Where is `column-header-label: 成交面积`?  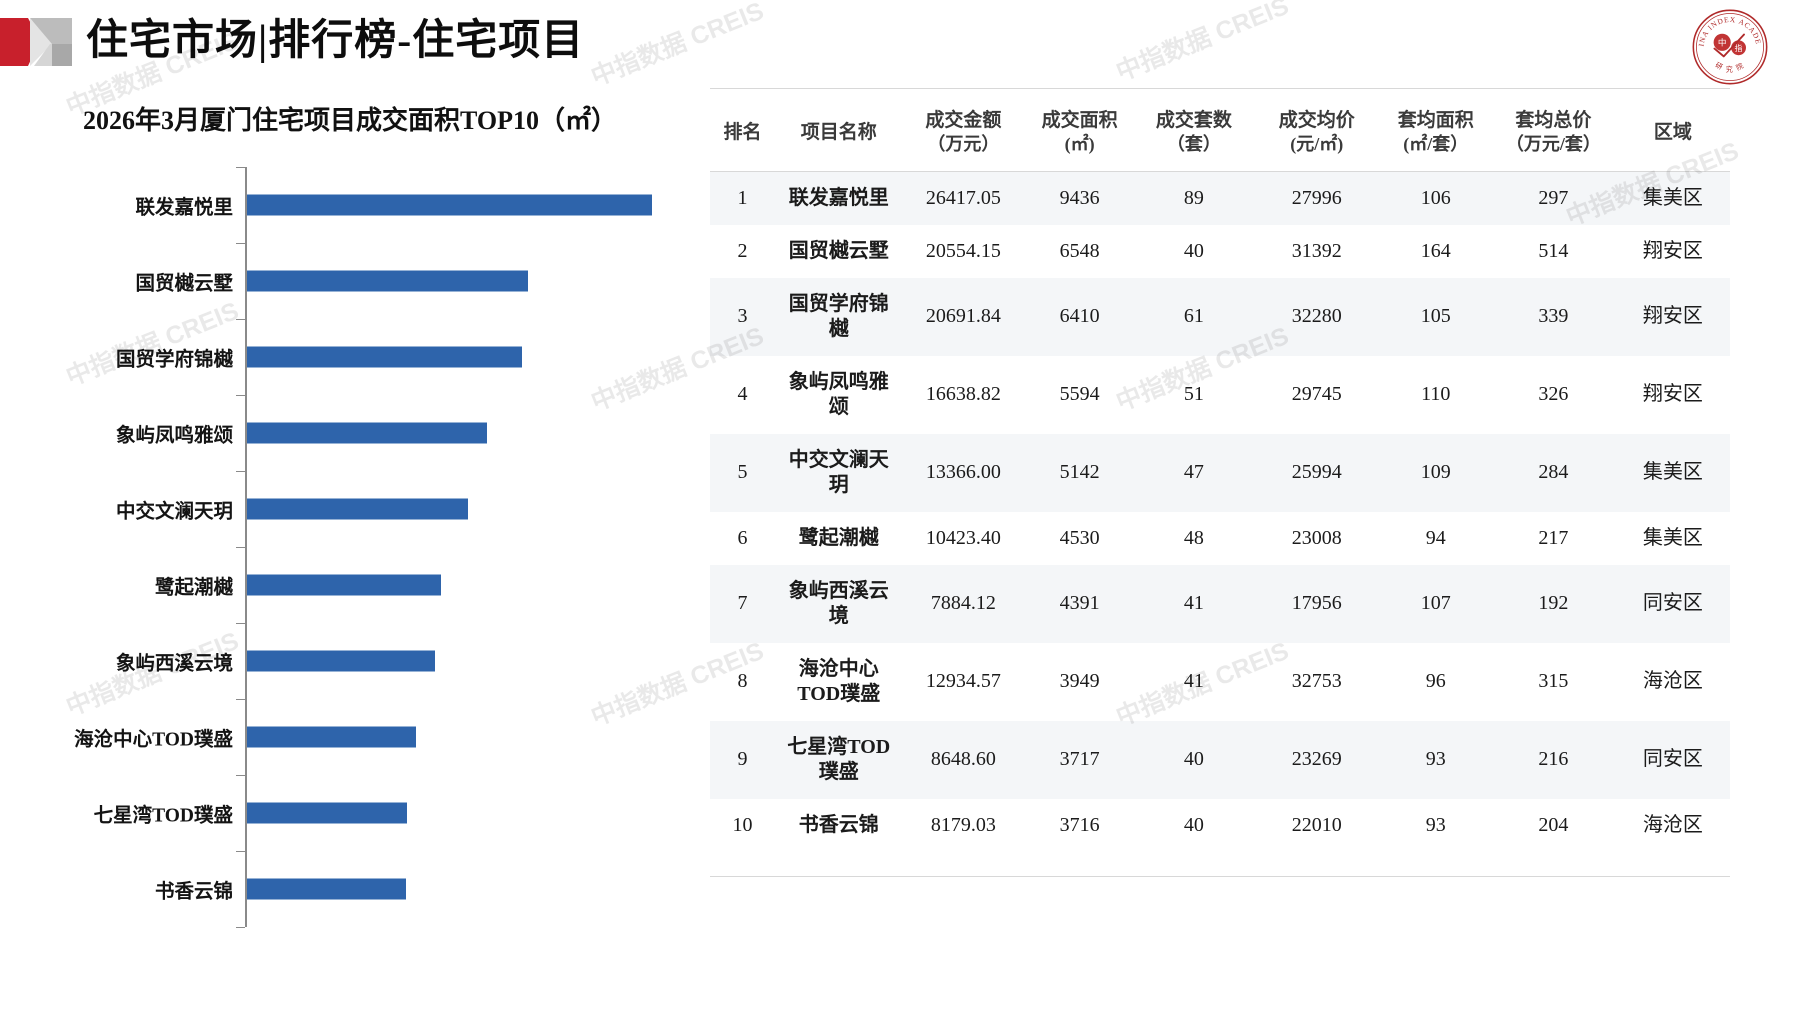 column-header-label: 成交面积 is located at coordinates (1079, 120).